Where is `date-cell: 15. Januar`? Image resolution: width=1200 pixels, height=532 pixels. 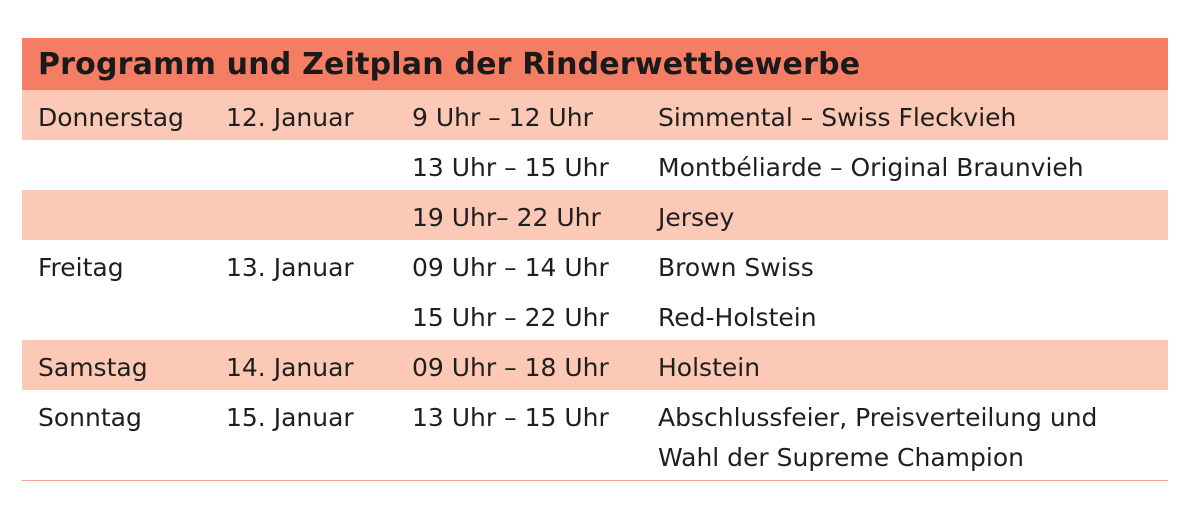 date-cell: 15. Januar is located at coordinates (290, 417).